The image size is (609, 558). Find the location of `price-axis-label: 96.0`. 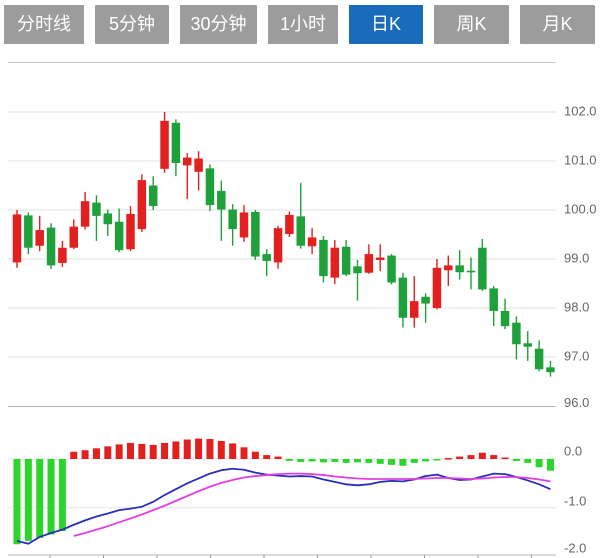

price-axis-label: 96.0 is located at coordinates (576, 402).